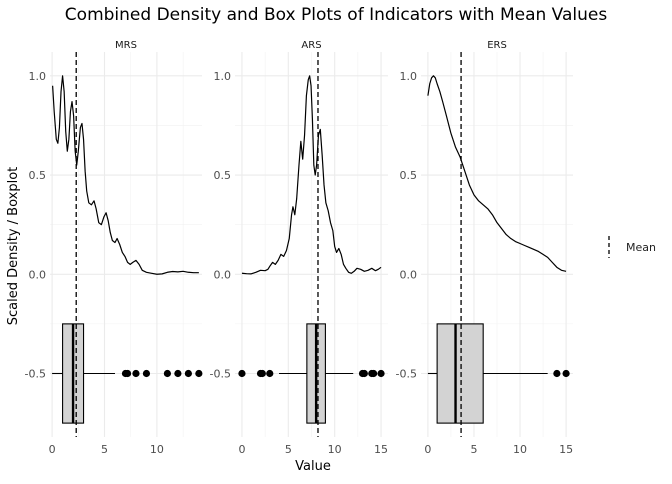 Image resolution: width=672 pixels, height=484 pixels. I want to click on density-curve-ars, so click(311, 175).